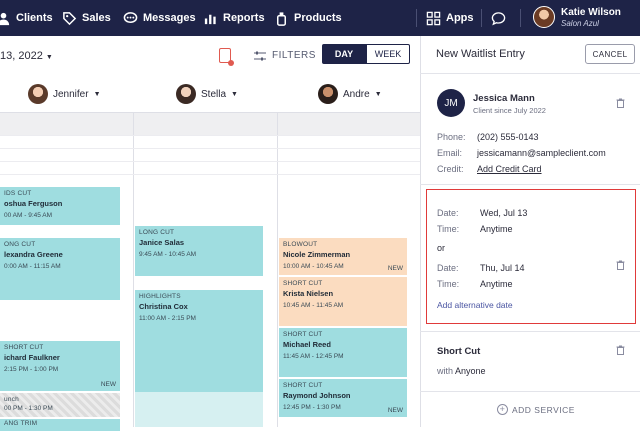  I want to click on bar-chart-icon, so click(210, 19).